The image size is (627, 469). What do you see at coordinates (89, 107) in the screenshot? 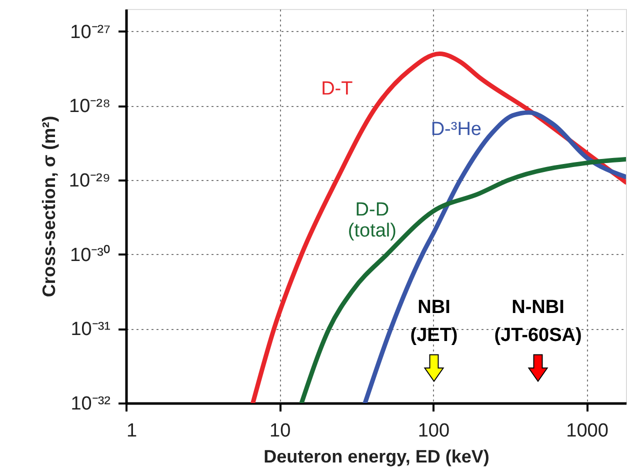
I see `y-tick-label: 10⁻²⁸` at bounding box center [89, 107].